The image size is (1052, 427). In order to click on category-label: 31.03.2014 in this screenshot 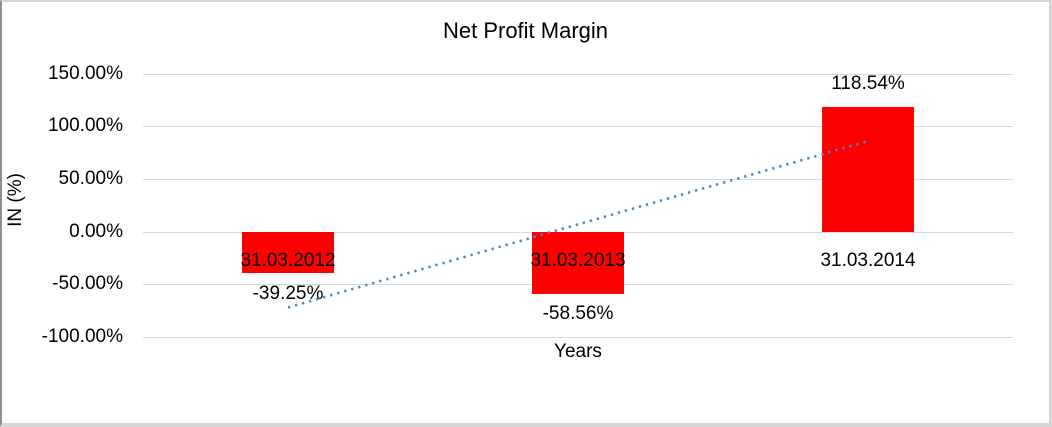, I will do `click(868, 260)`.